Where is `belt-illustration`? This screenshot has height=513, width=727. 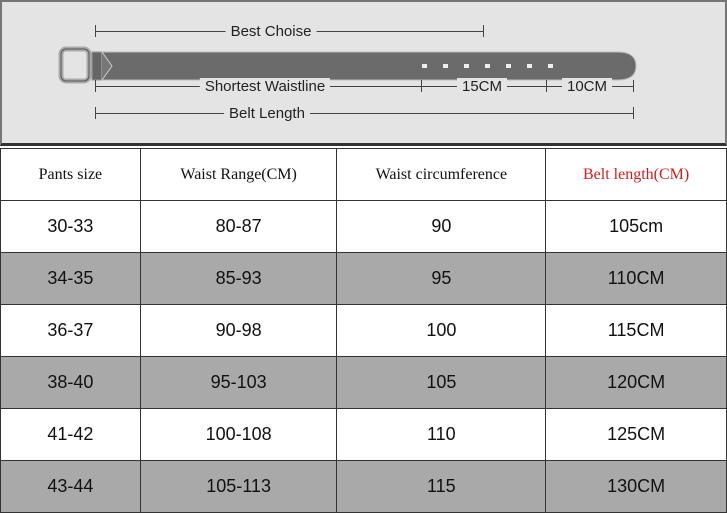
belt-illustration is located at coordinates (347, 65).